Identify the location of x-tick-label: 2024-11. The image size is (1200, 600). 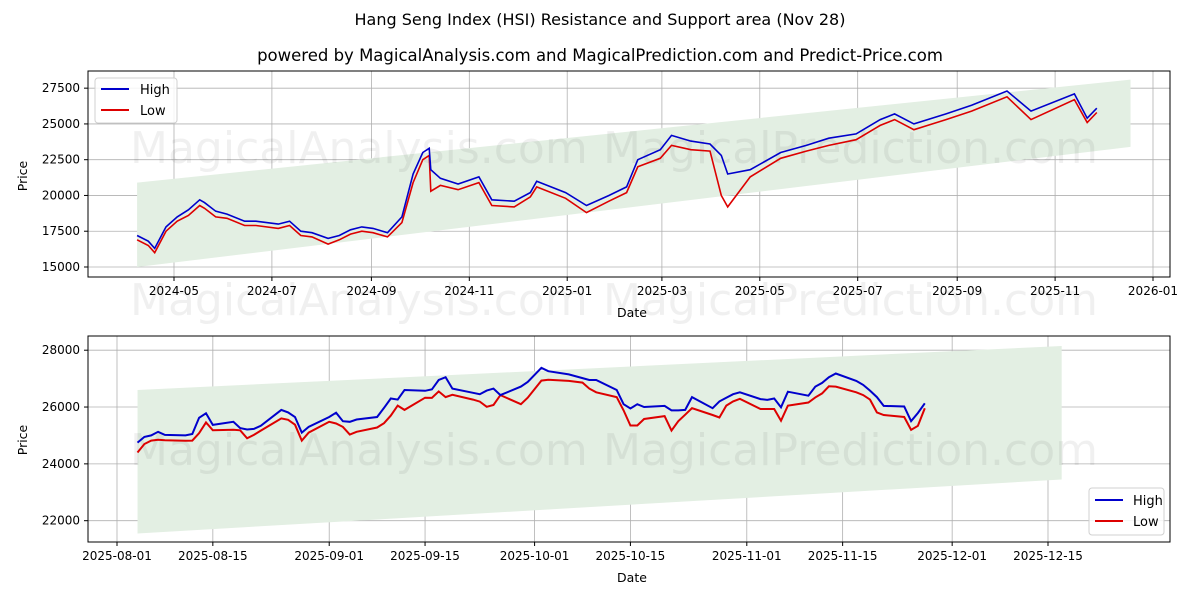
(469, 291).